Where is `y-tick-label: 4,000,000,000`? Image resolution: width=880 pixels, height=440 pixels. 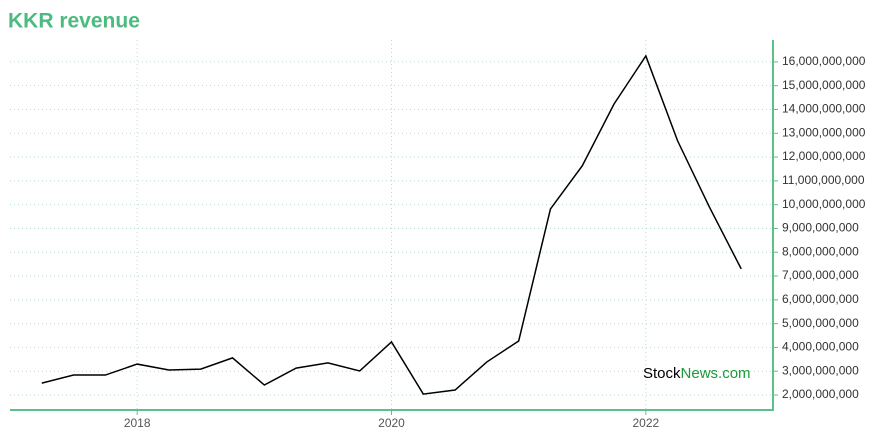
y-tick-label: 4,000,000,000 is located at coordinates (820, 347).